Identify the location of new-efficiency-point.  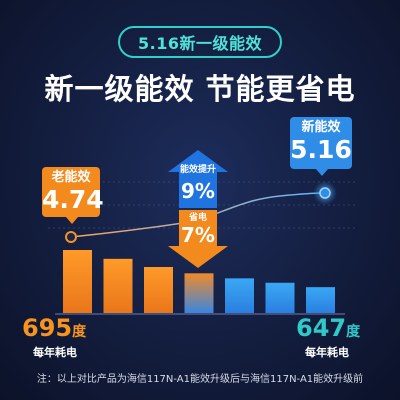
(325, 193).